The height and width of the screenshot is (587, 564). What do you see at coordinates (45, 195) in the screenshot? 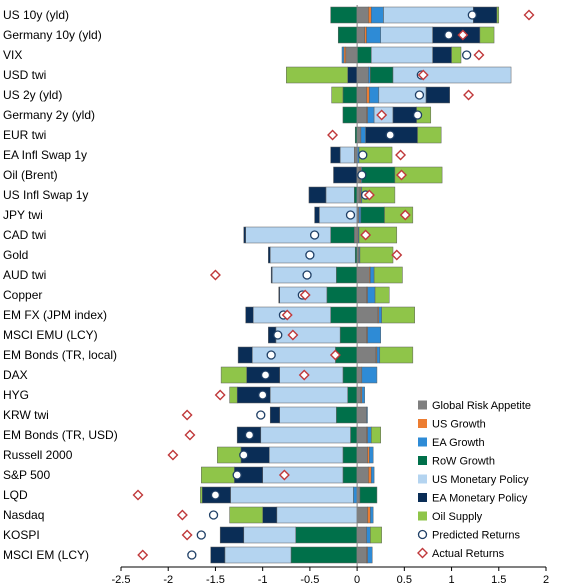
I see `category-label: US Infl Swap 1y` at bounding box center [45, 195].